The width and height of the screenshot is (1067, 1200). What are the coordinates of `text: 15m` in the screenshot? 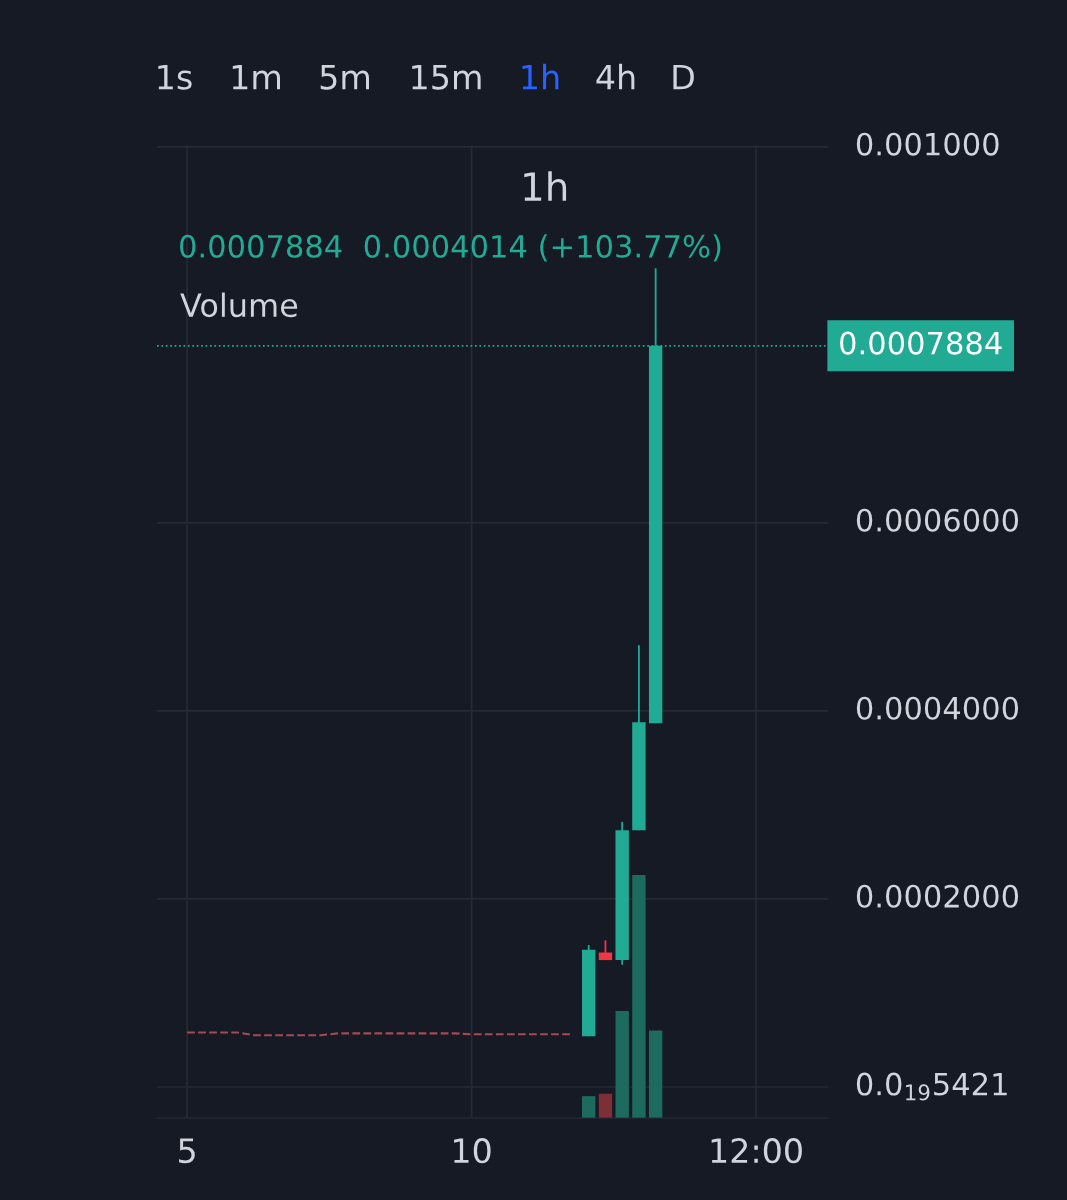 It's located at (446, 77).